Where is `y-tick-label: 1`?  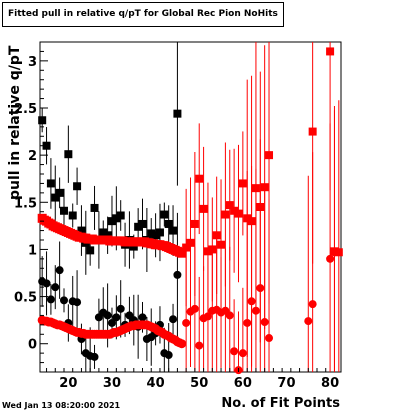 y-tick-label: 1 is located at coordinates (32, 250).